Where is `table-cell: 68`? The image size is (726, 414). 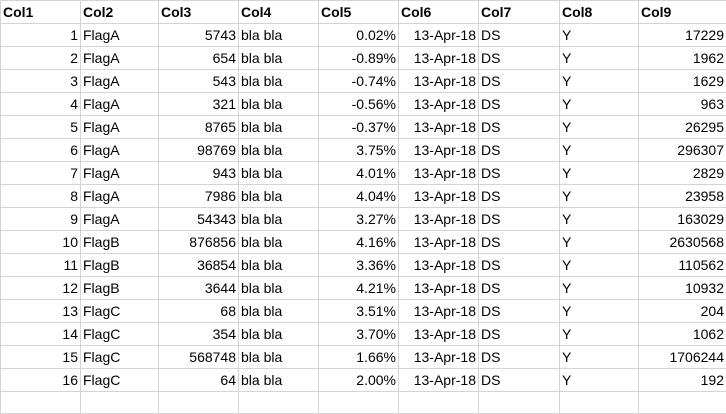 table-cell: 68 is located at coordinates (198, 311).